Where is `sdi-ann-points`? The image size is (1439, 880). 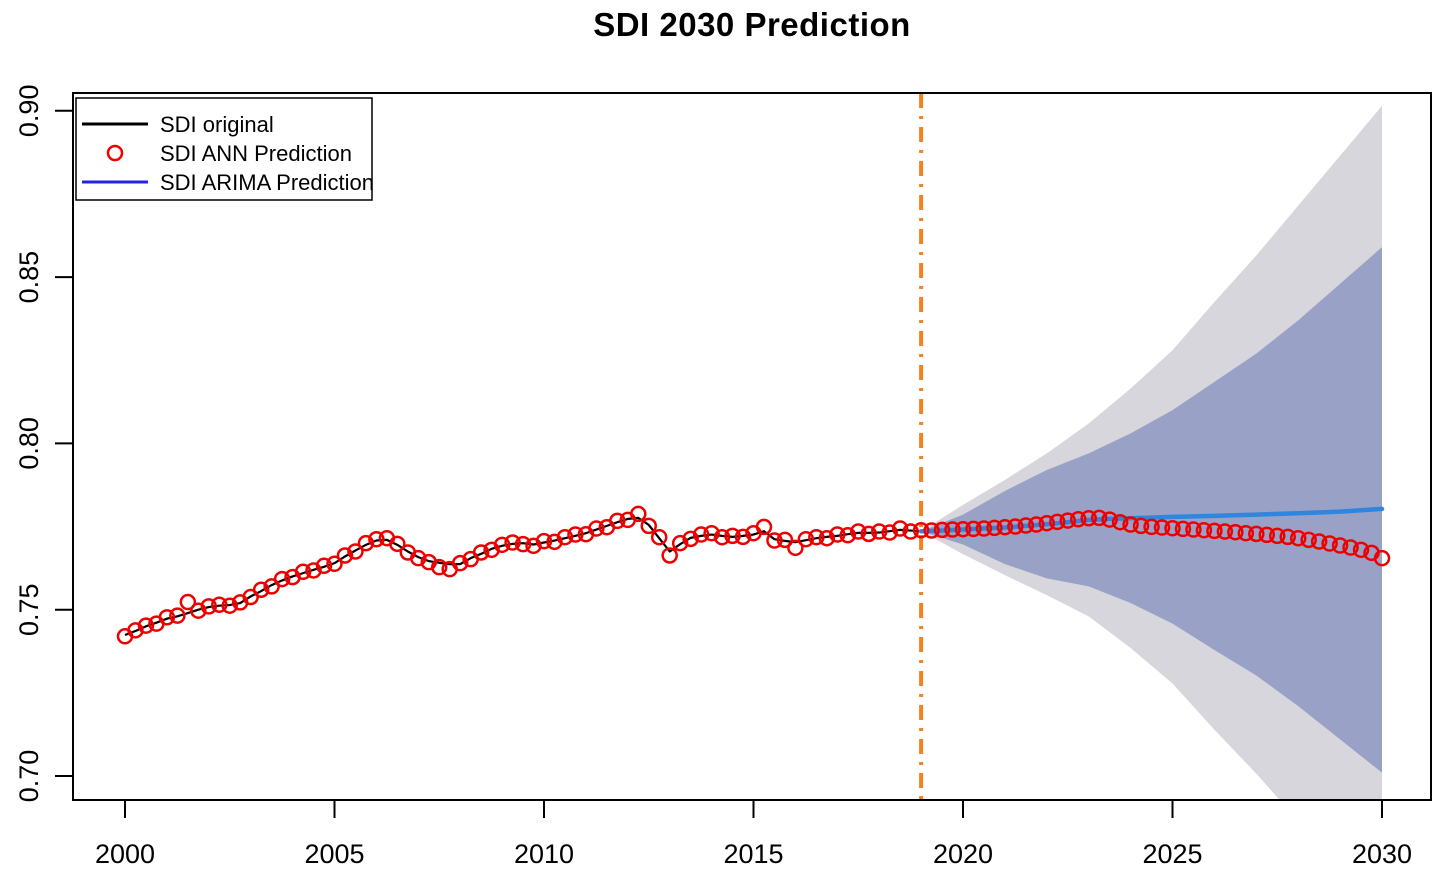
sdi-ann-points is located at coordinates (753, 575).